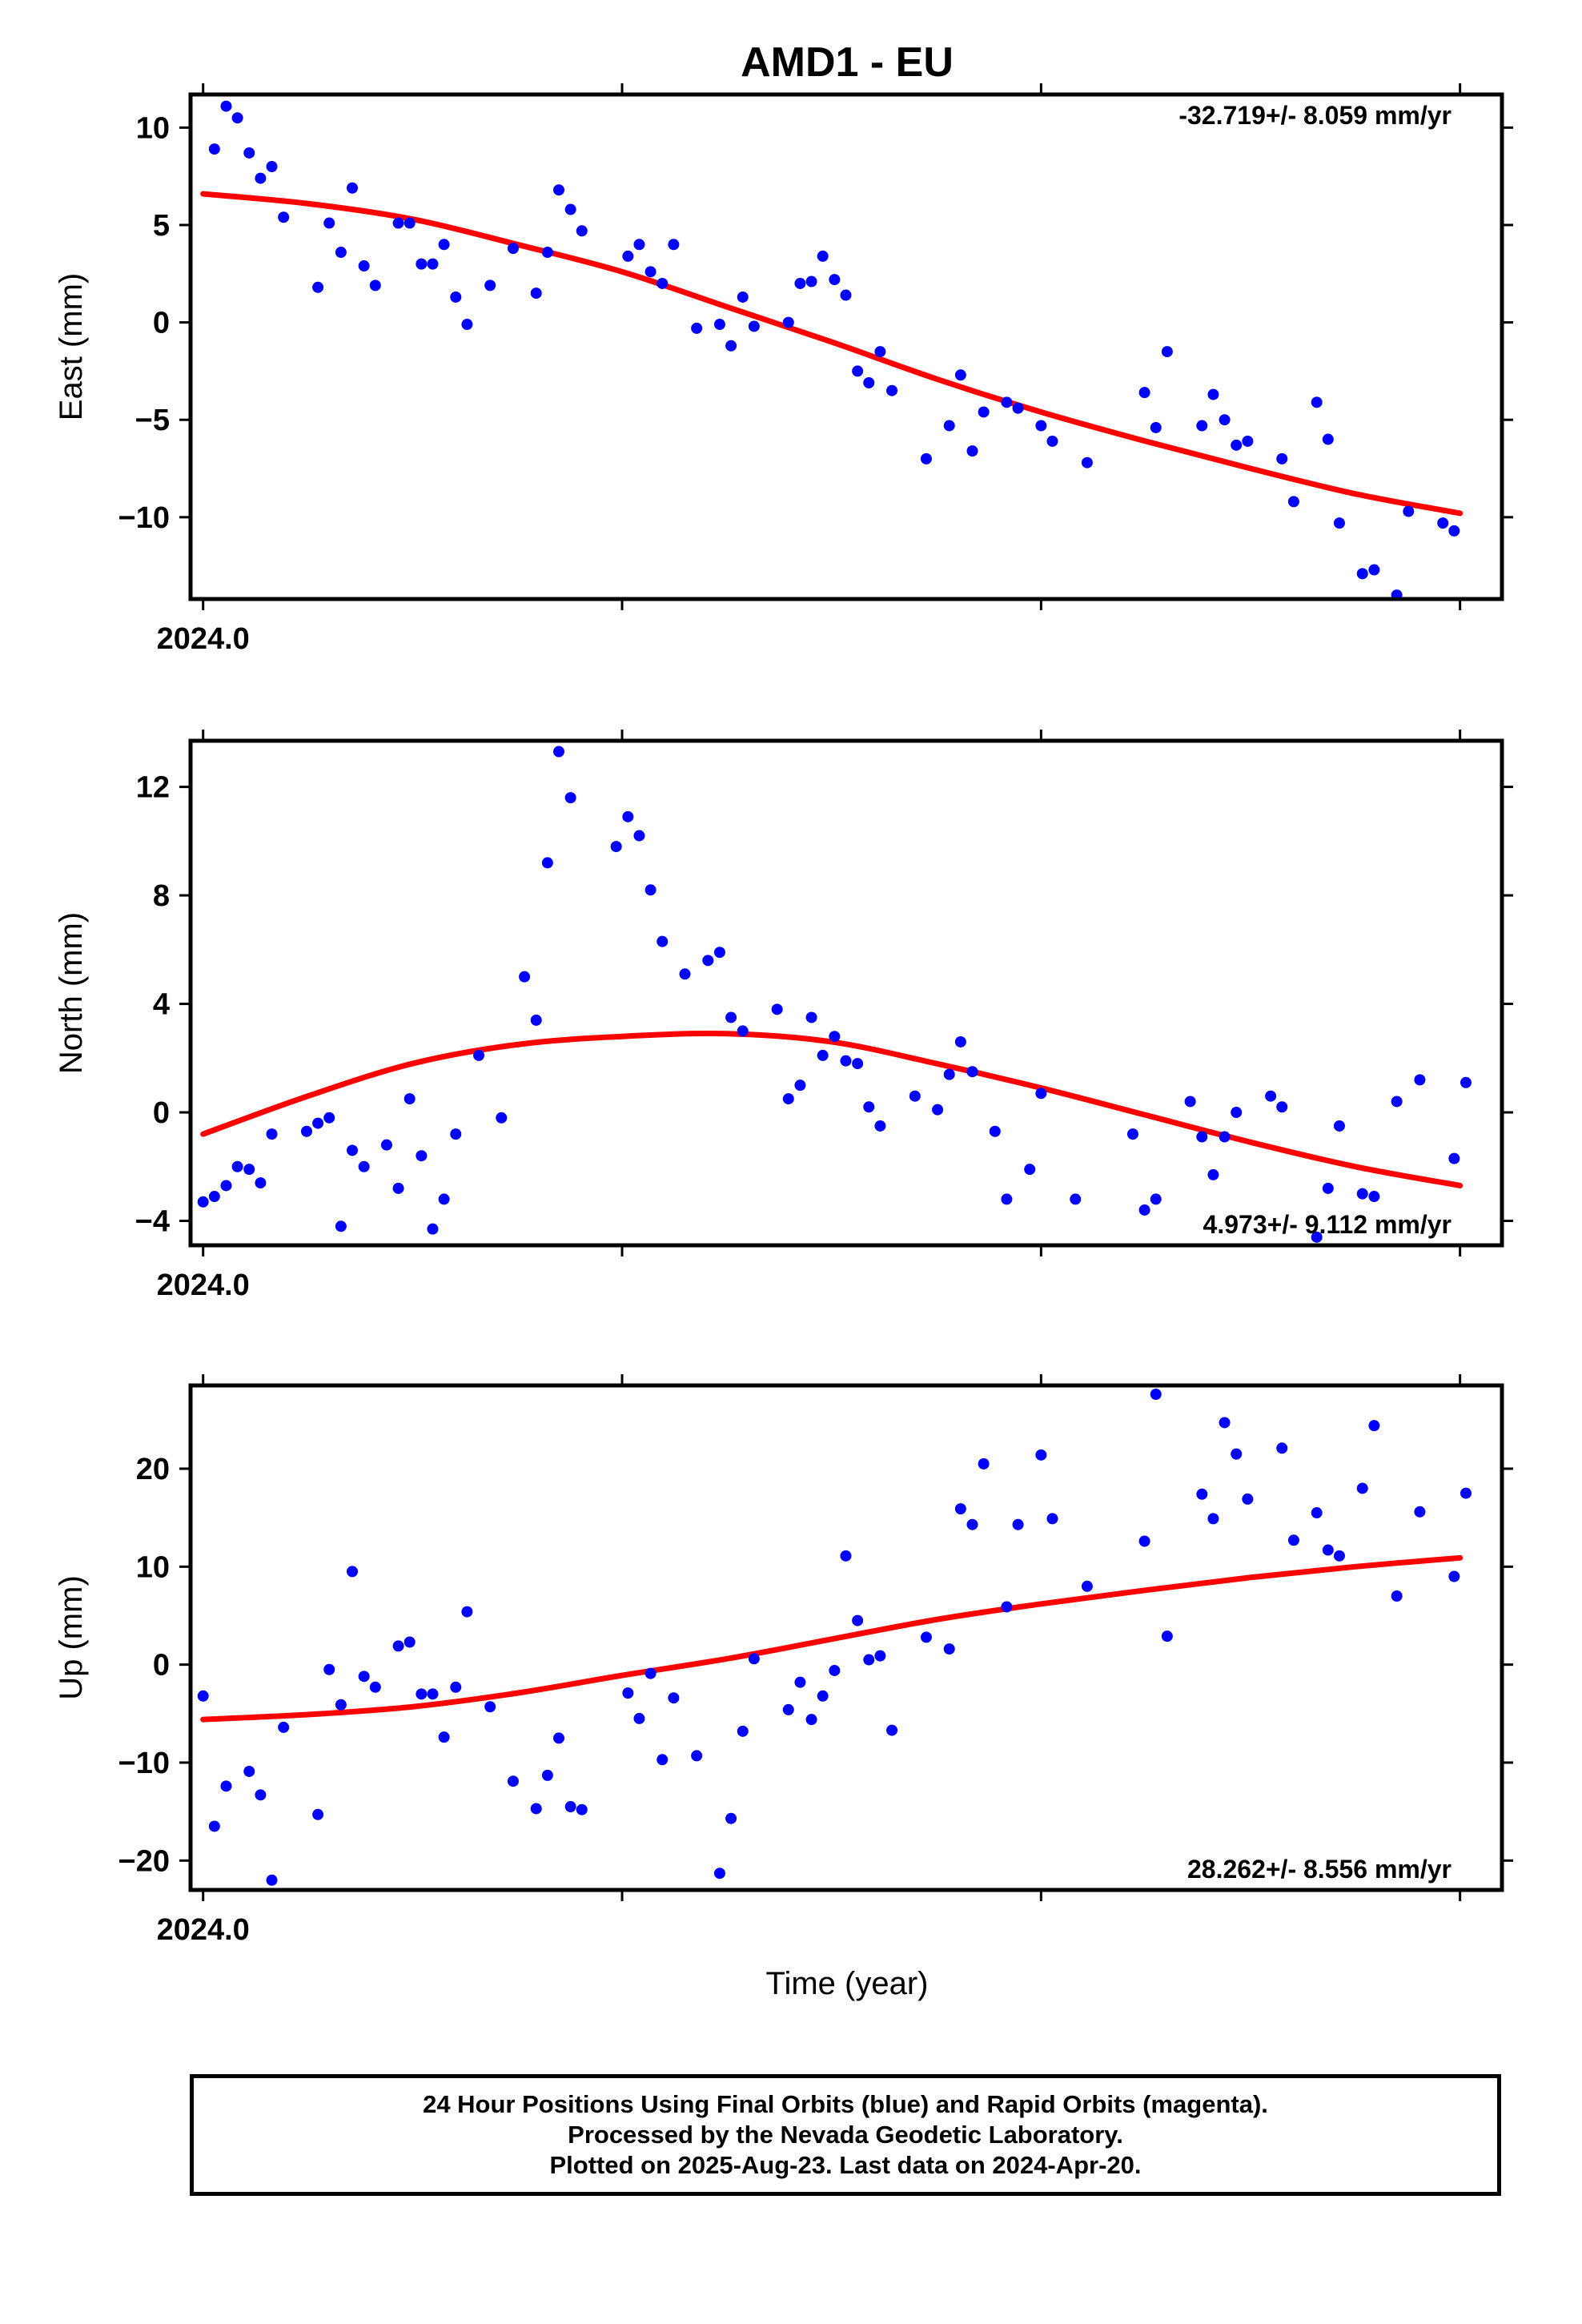 Image resolution: width=1582 pixels, height=2324 pixels. What do you see at coordinates (153, 1470) in the screenshot?
I see `up-y-tick-label: 20` at bounding box center [153, 1470].